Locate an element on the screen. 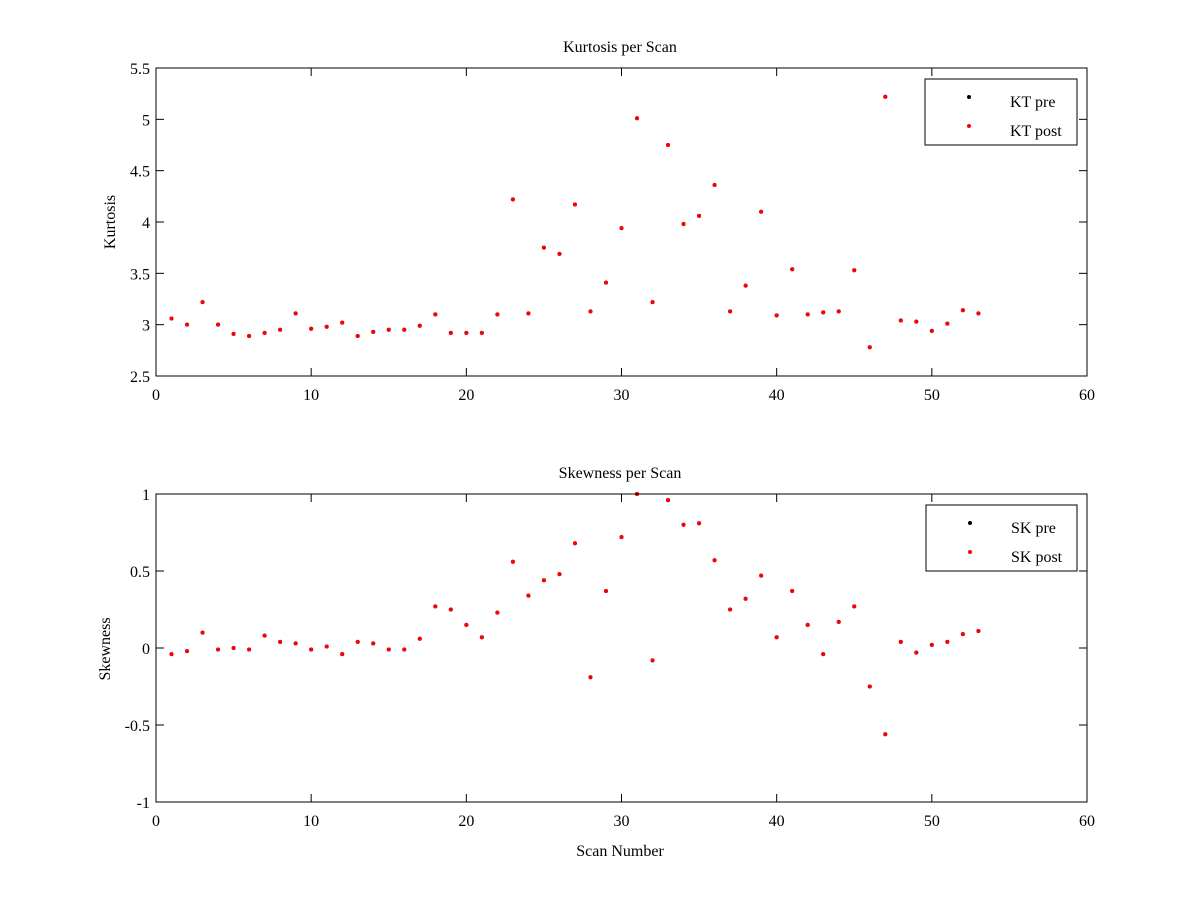 The image size is (1200, 900). y-tick-label: 4.5 is located at coordinates (140, 172).